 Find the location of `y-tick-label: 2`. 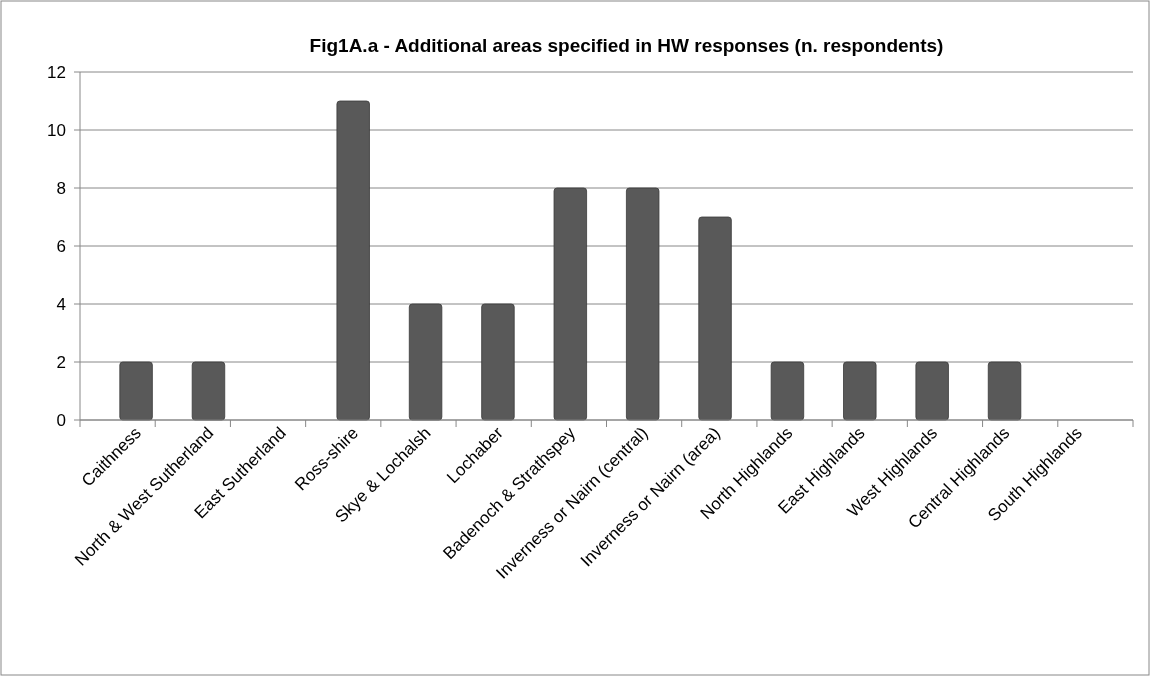

y-tick-label: 2 is located at coordinates (61, 362).